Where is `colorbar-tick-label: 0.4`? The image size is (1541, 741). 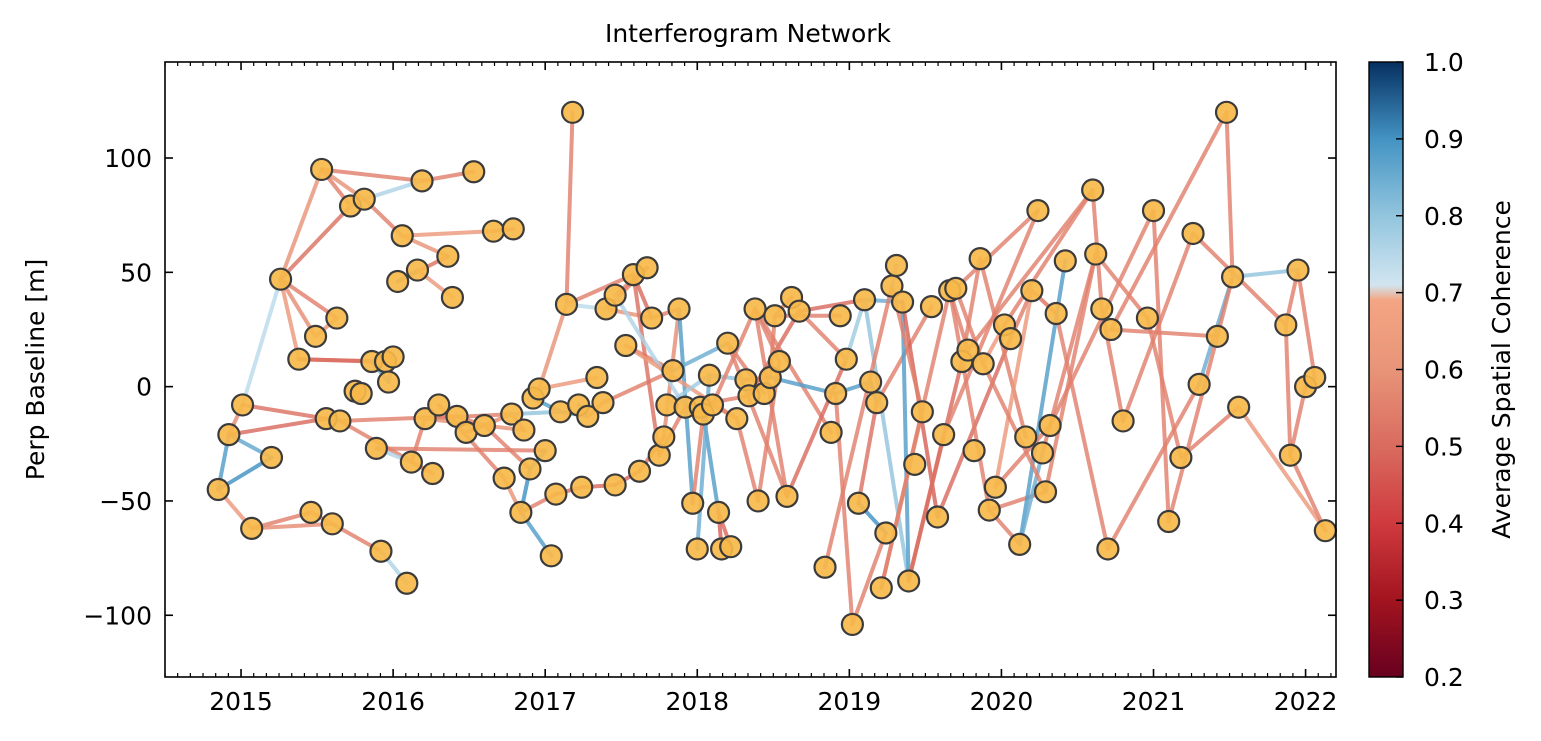
colorbar-tick-label: 0.4 is located at coordinates (1444, 523).